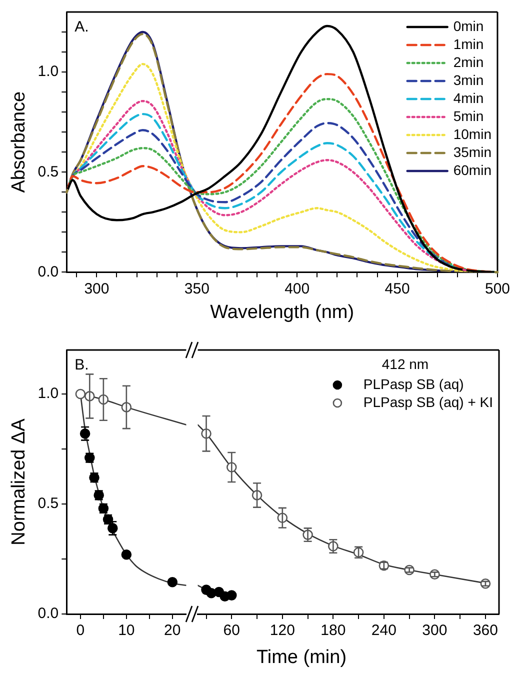 Image resolution: width=513 pixels, height=683 pixels. I want to click on legend-label: 5min, so click(468, 116).